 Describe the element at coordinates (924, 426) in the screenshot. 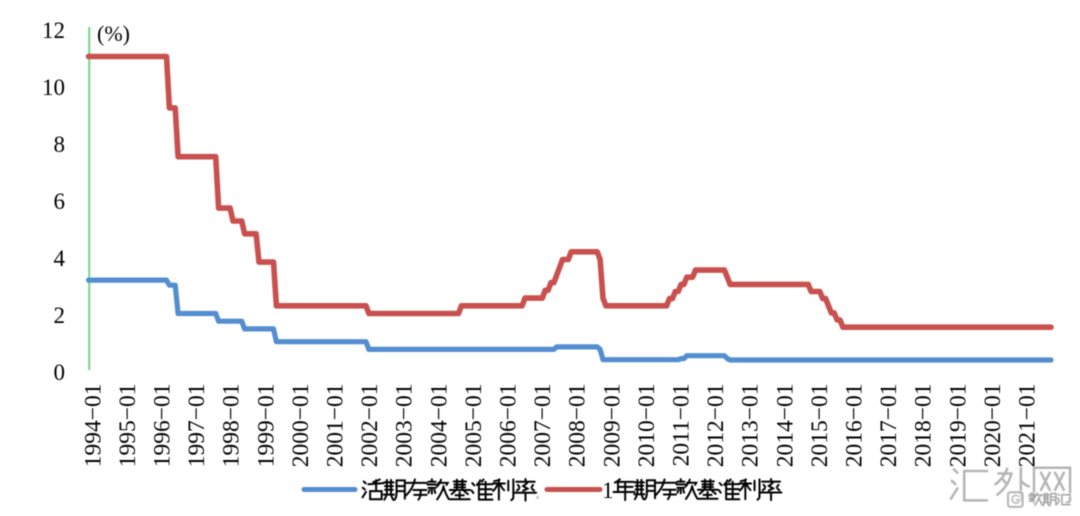

I see `svg-text: 2018−01` at that location.